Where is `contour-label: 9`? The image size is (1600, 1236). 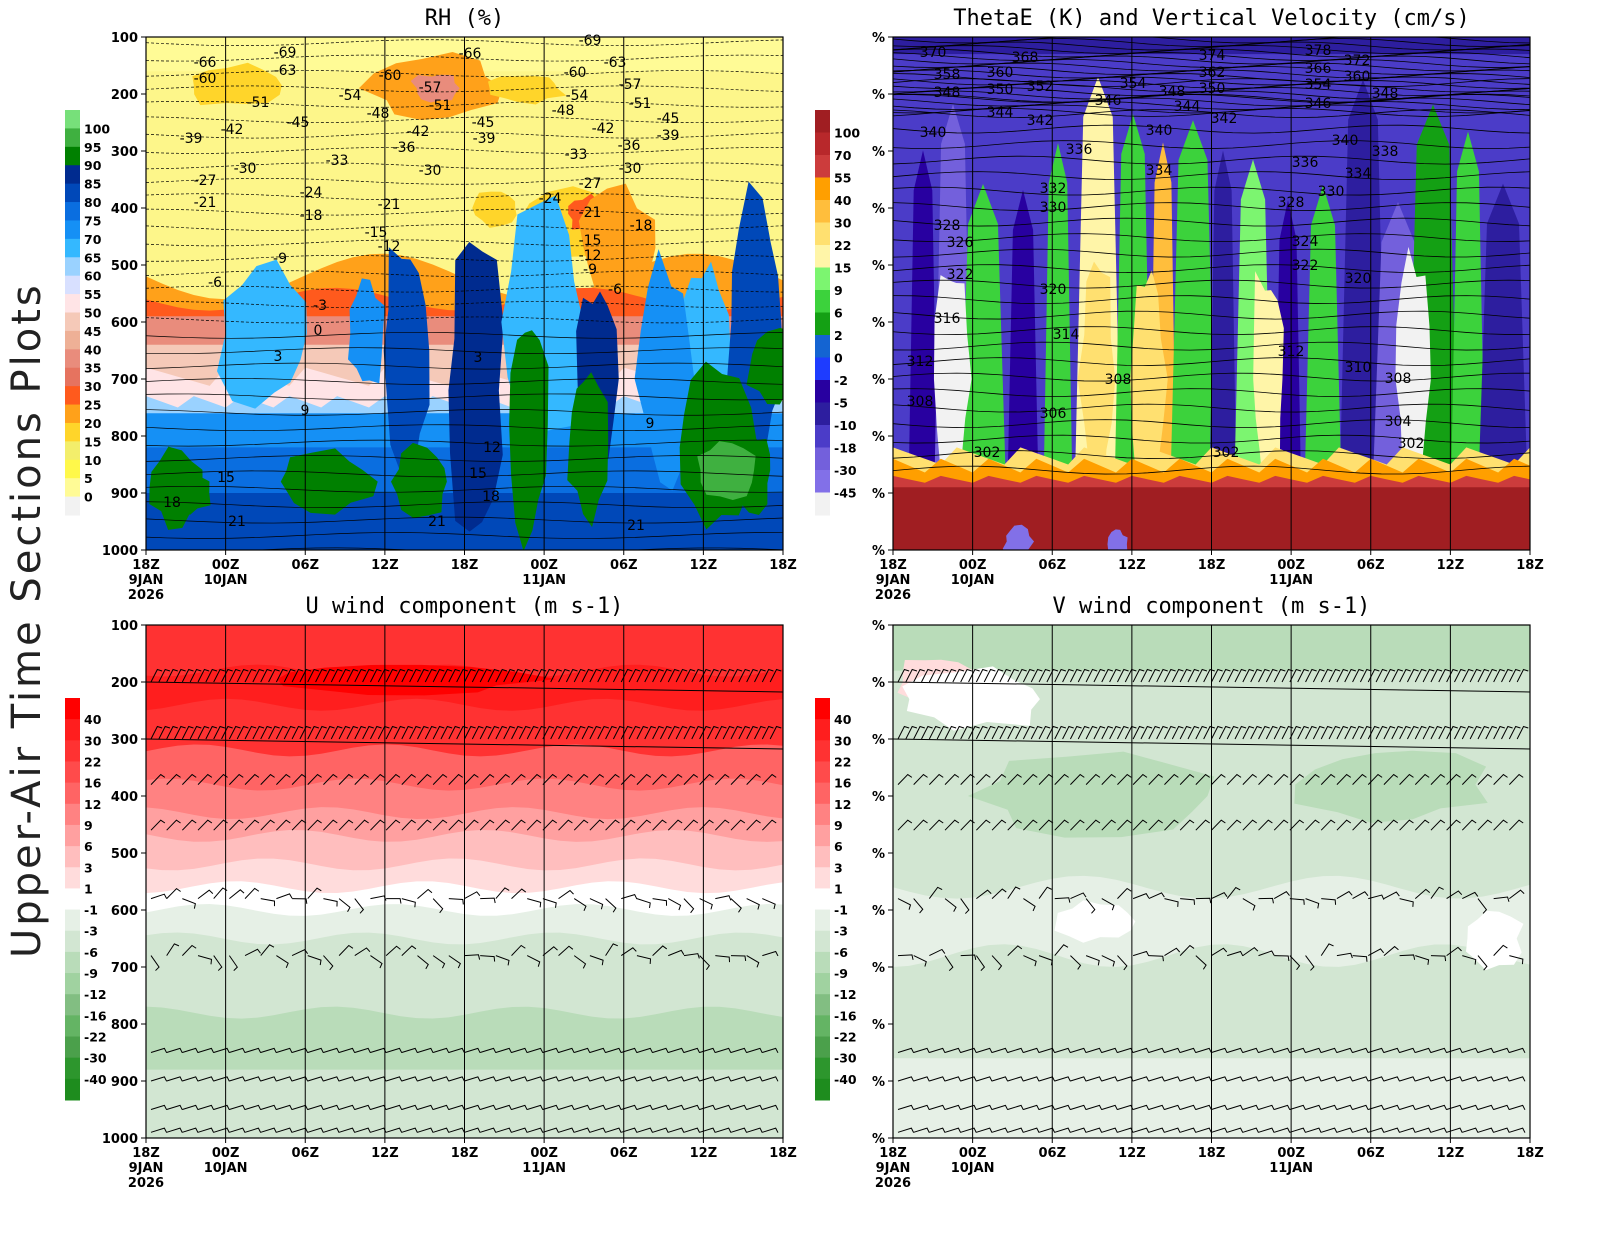 contour-label: 9 is located at coordinates (305, 411).